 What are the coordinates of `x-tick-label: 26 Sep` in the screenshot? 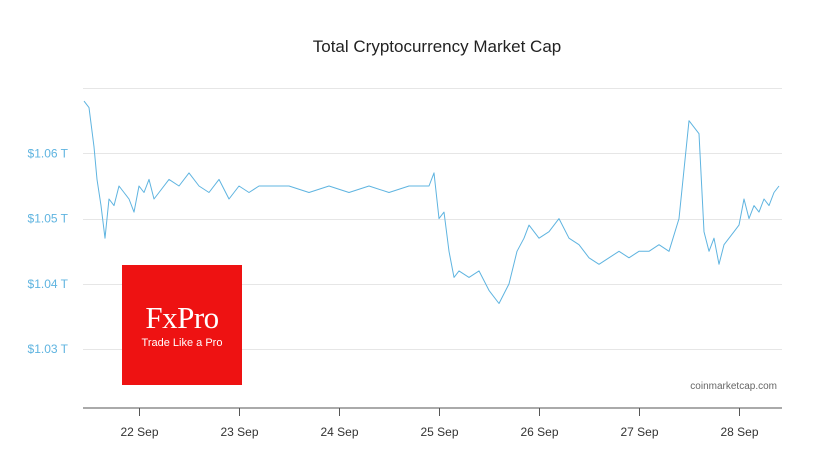 It's located at (539, 432).